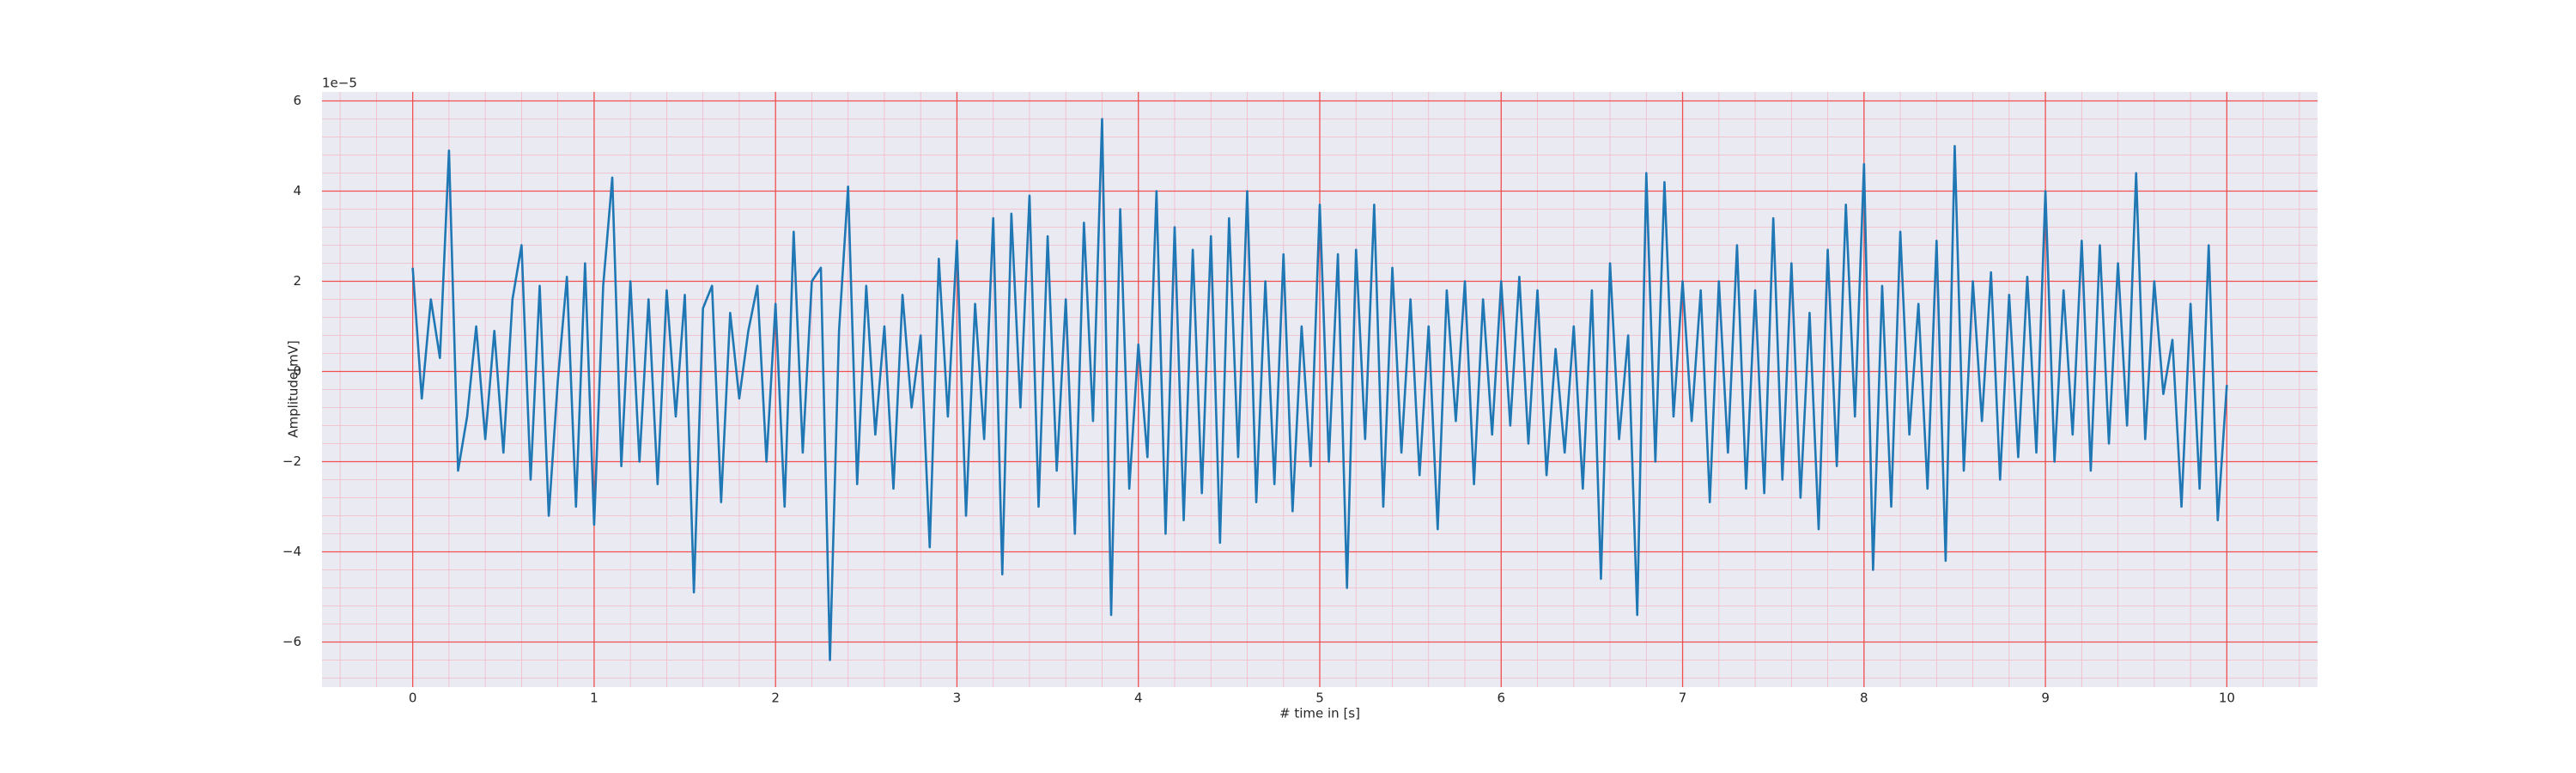  Describe the element at coordinates (1319, 713) in the screenshot. I see `x-axis-label: # time in [s]` at that location.